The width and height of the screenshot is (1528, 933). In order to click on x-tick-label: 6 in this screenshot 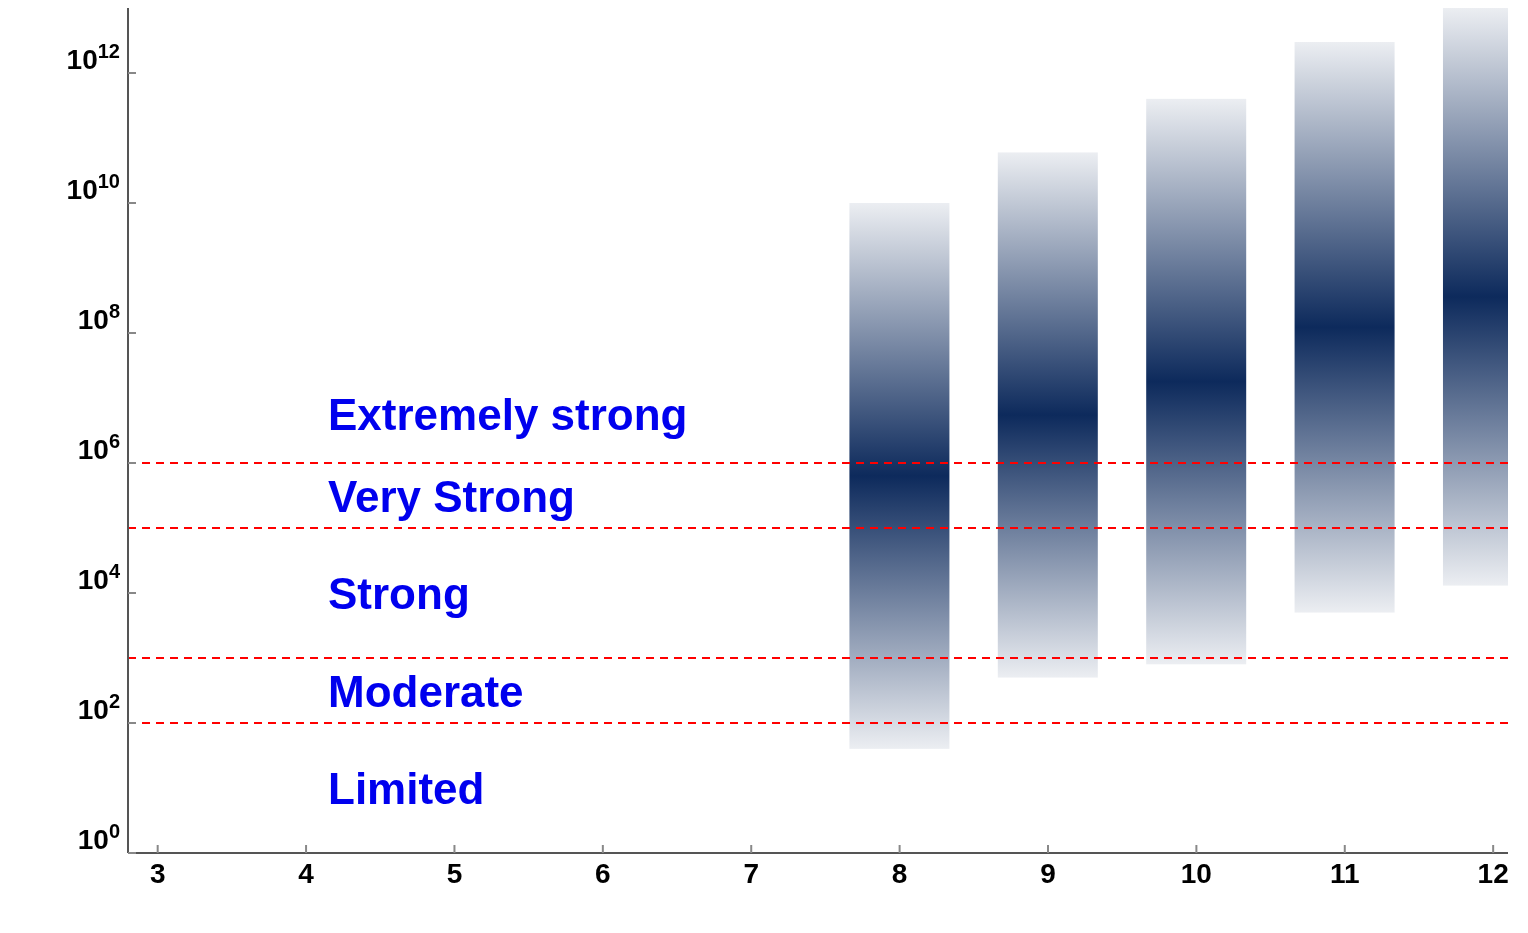, I will do `click(603, 873)`.